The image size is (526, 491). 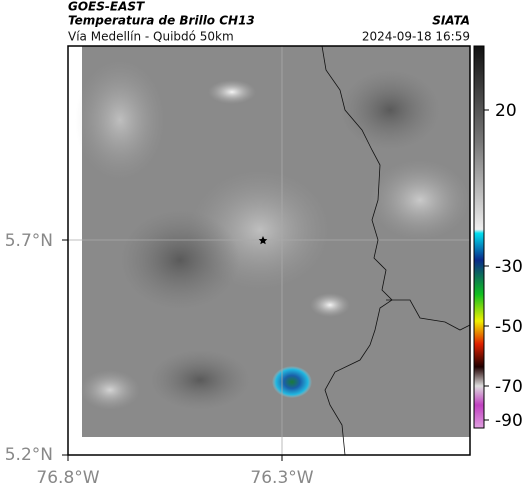 What do you see at coordinates (106, 7) in the screenshot?
I see `source: GOES-EAST` at bounding box center [106, 7].